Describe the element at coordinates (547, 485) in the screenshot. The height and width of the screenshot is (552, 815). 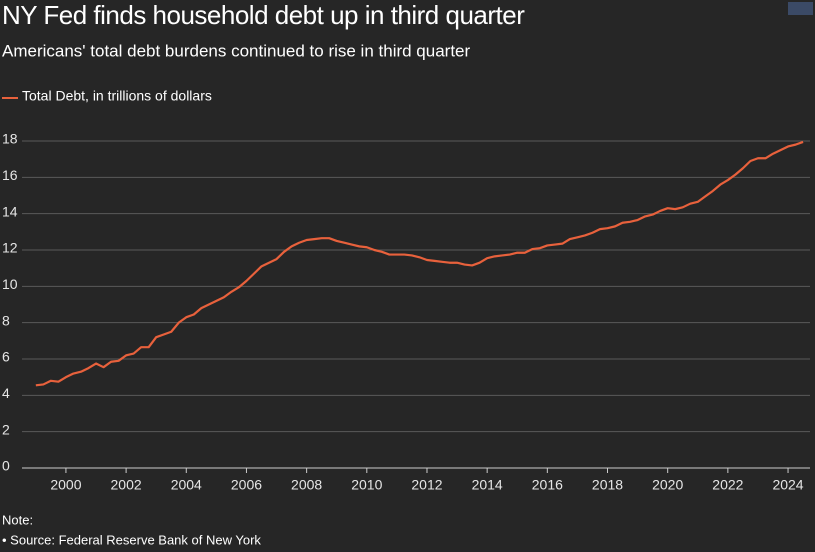
I see `x-tick-label: 2016` at that location.